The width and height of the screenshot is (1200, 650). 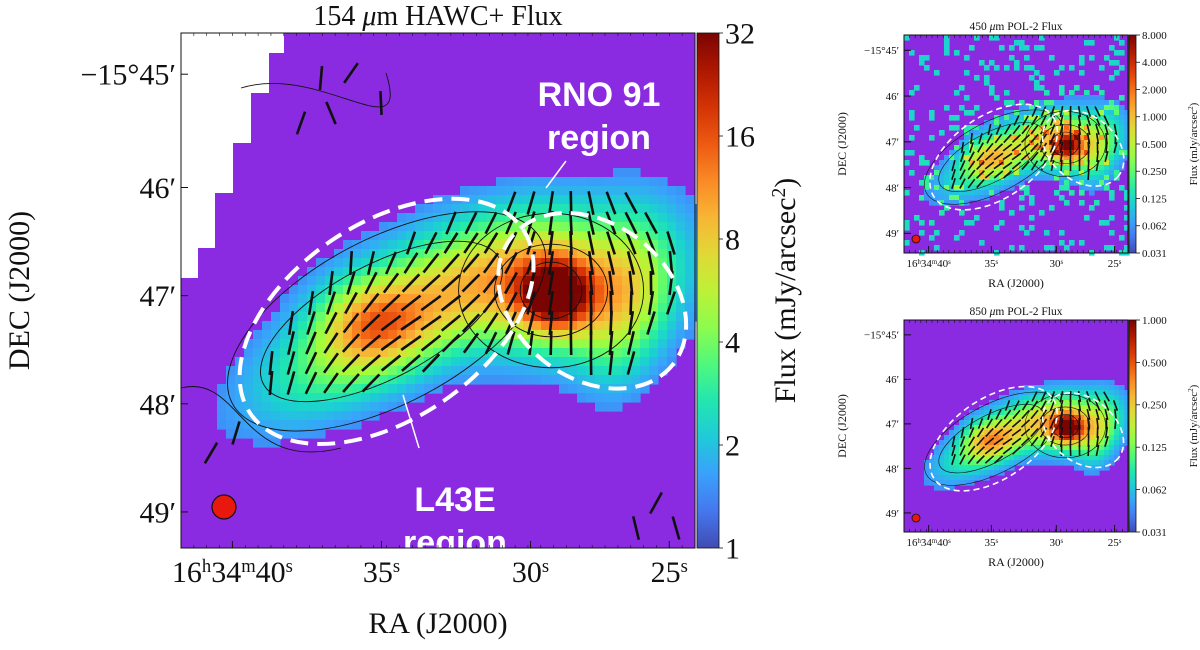 I want to click on title-text: 154, so click(x=337, y=16).